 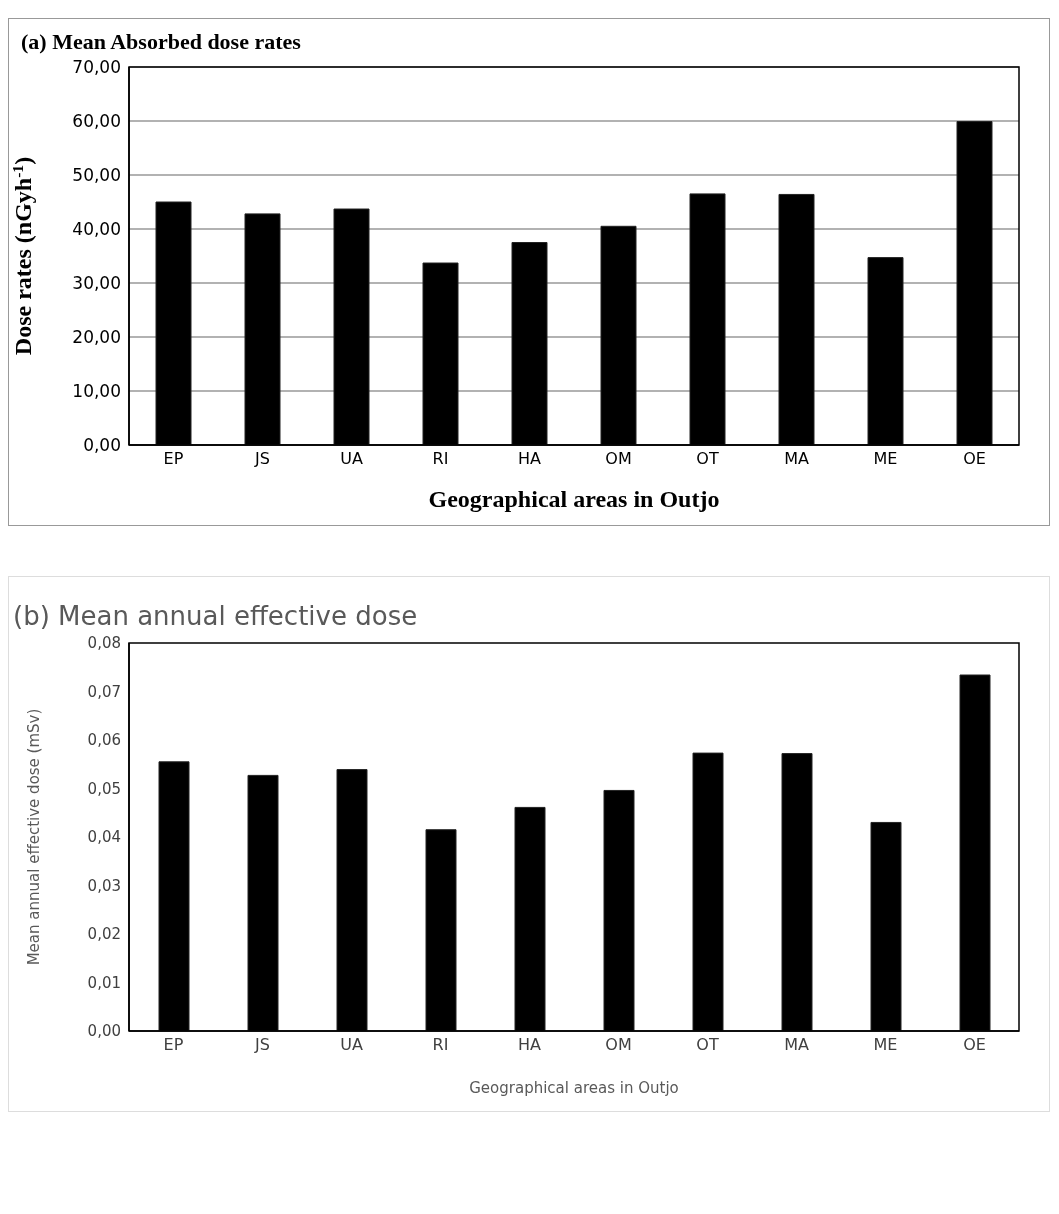 I want to click on y-tick-label: 0,04, so click(x=104, y=837).